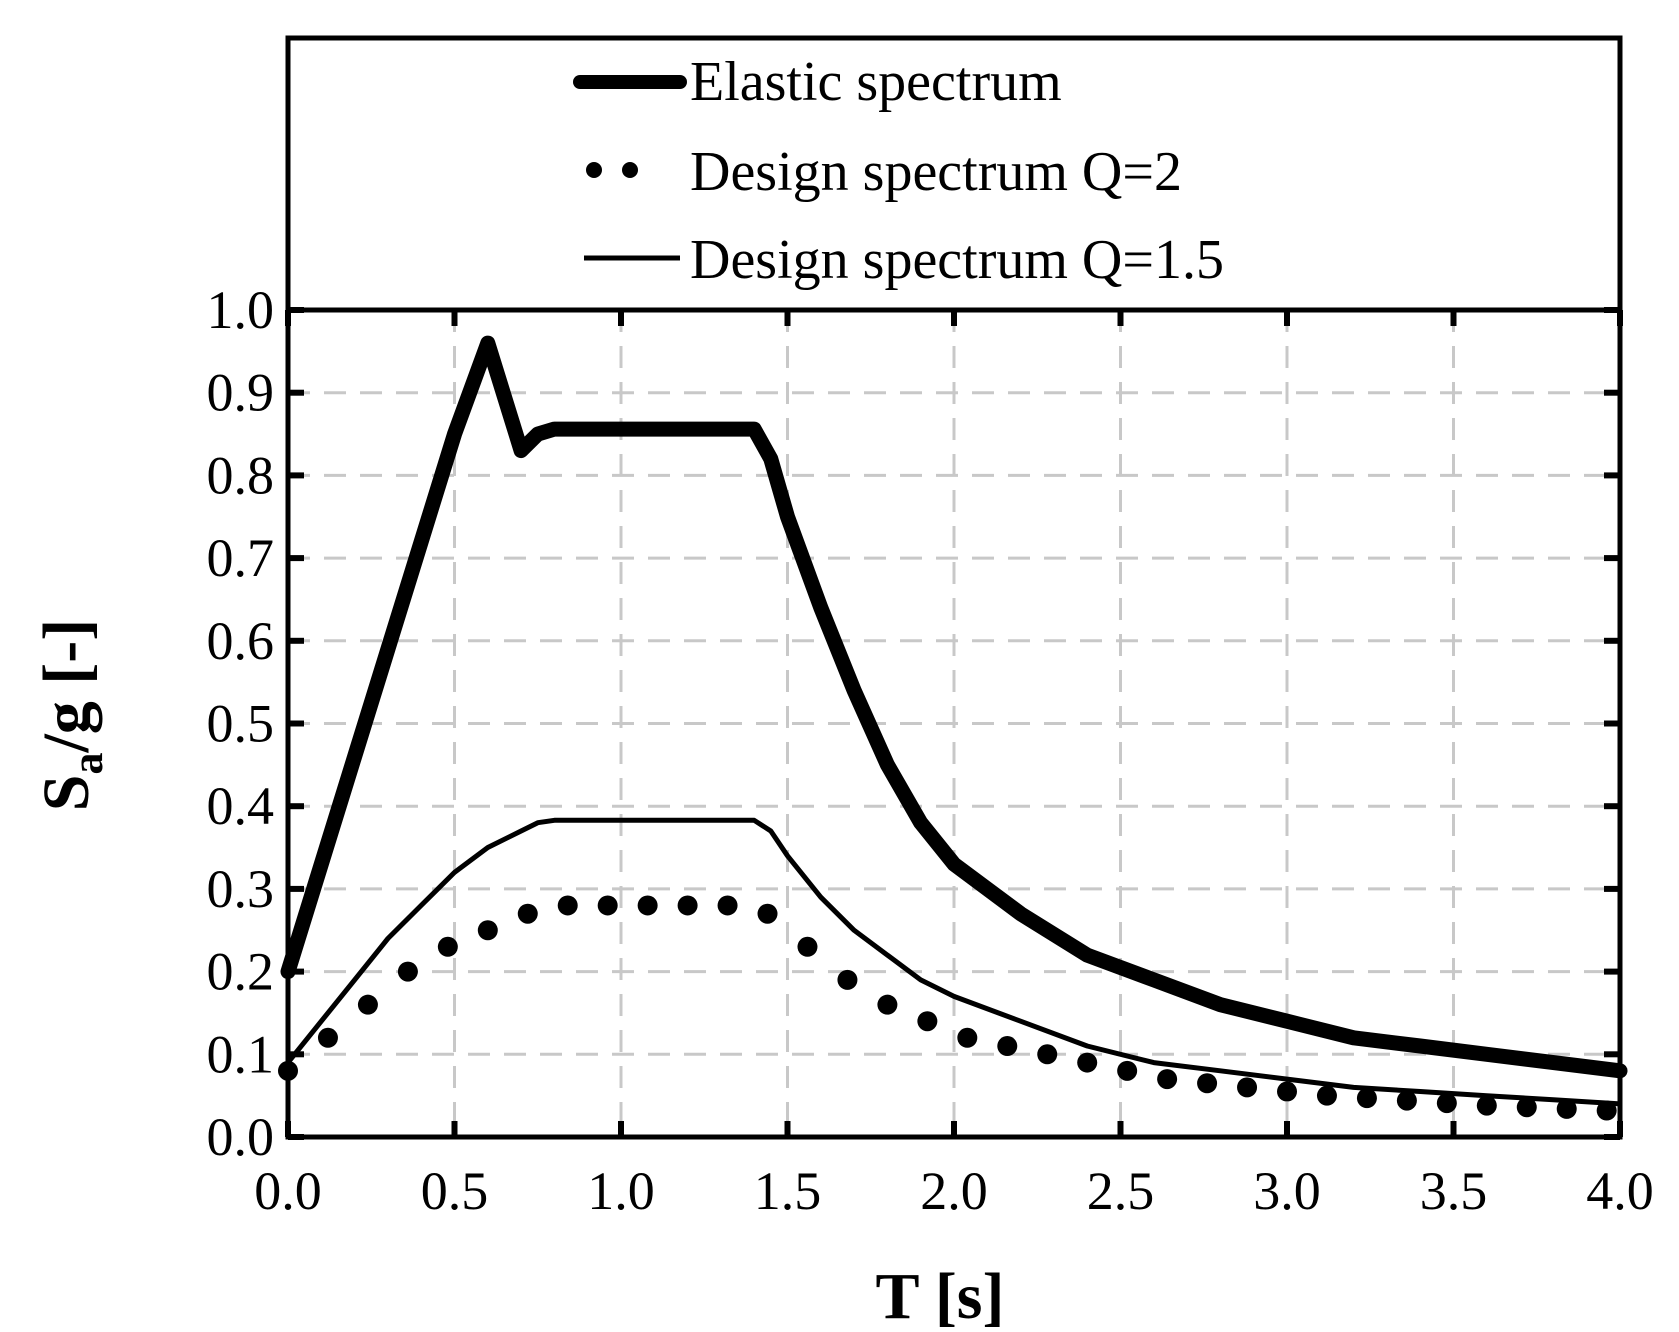  I want to click on y-axis-title: Sa/g [-], so click(71, 715).